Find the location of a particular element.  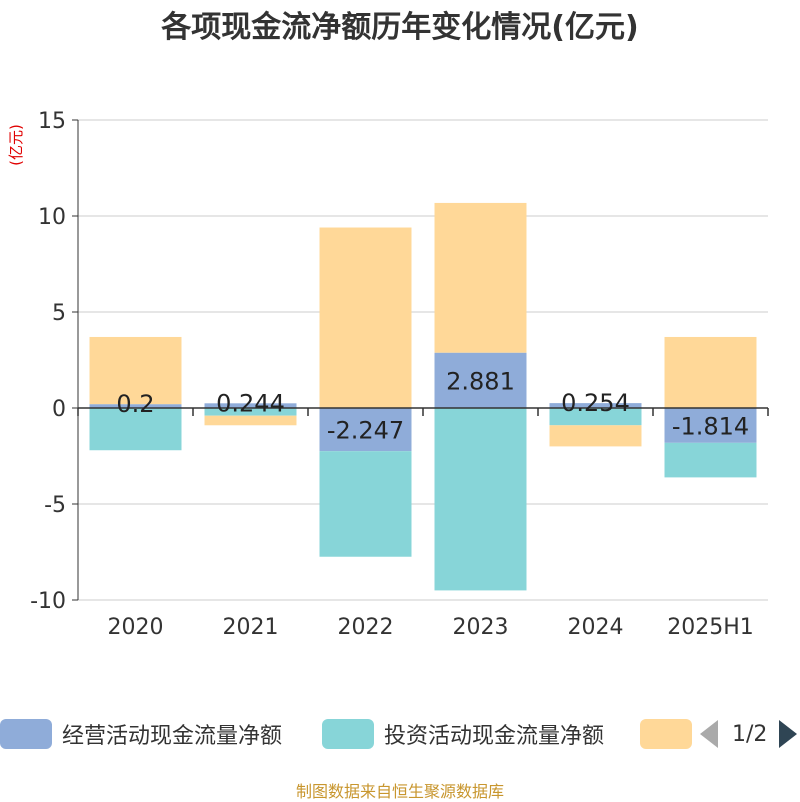

data-label-2022: -2.247 is located at coordinates (365, 431).